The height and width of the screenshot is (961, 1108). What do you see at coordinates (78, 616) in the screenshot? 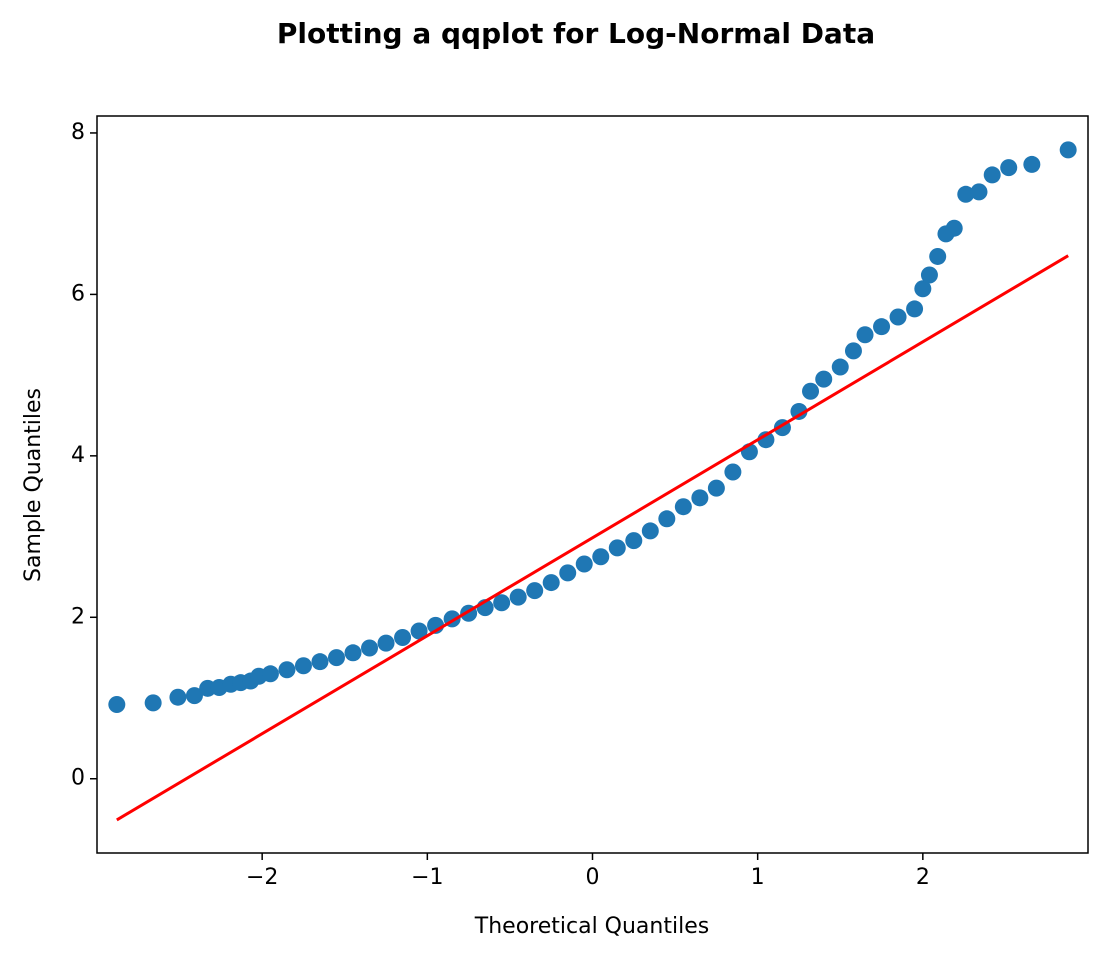
I see `y-tick-label: 2` at bounding box center [78, 616].